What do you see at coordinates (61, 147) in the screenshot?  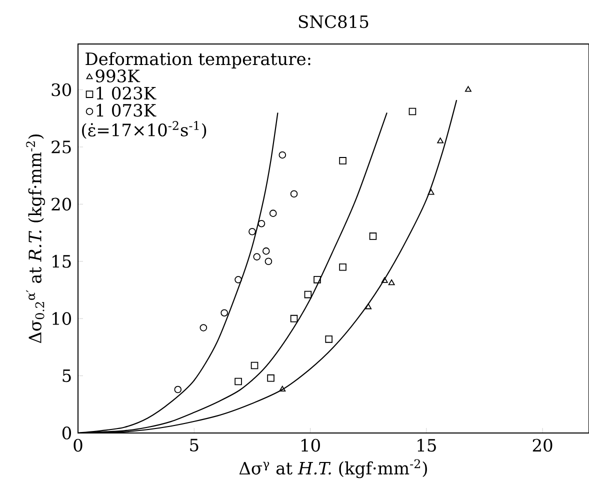 I see `y-tick-label: 25` at bounding box center [61, 147].